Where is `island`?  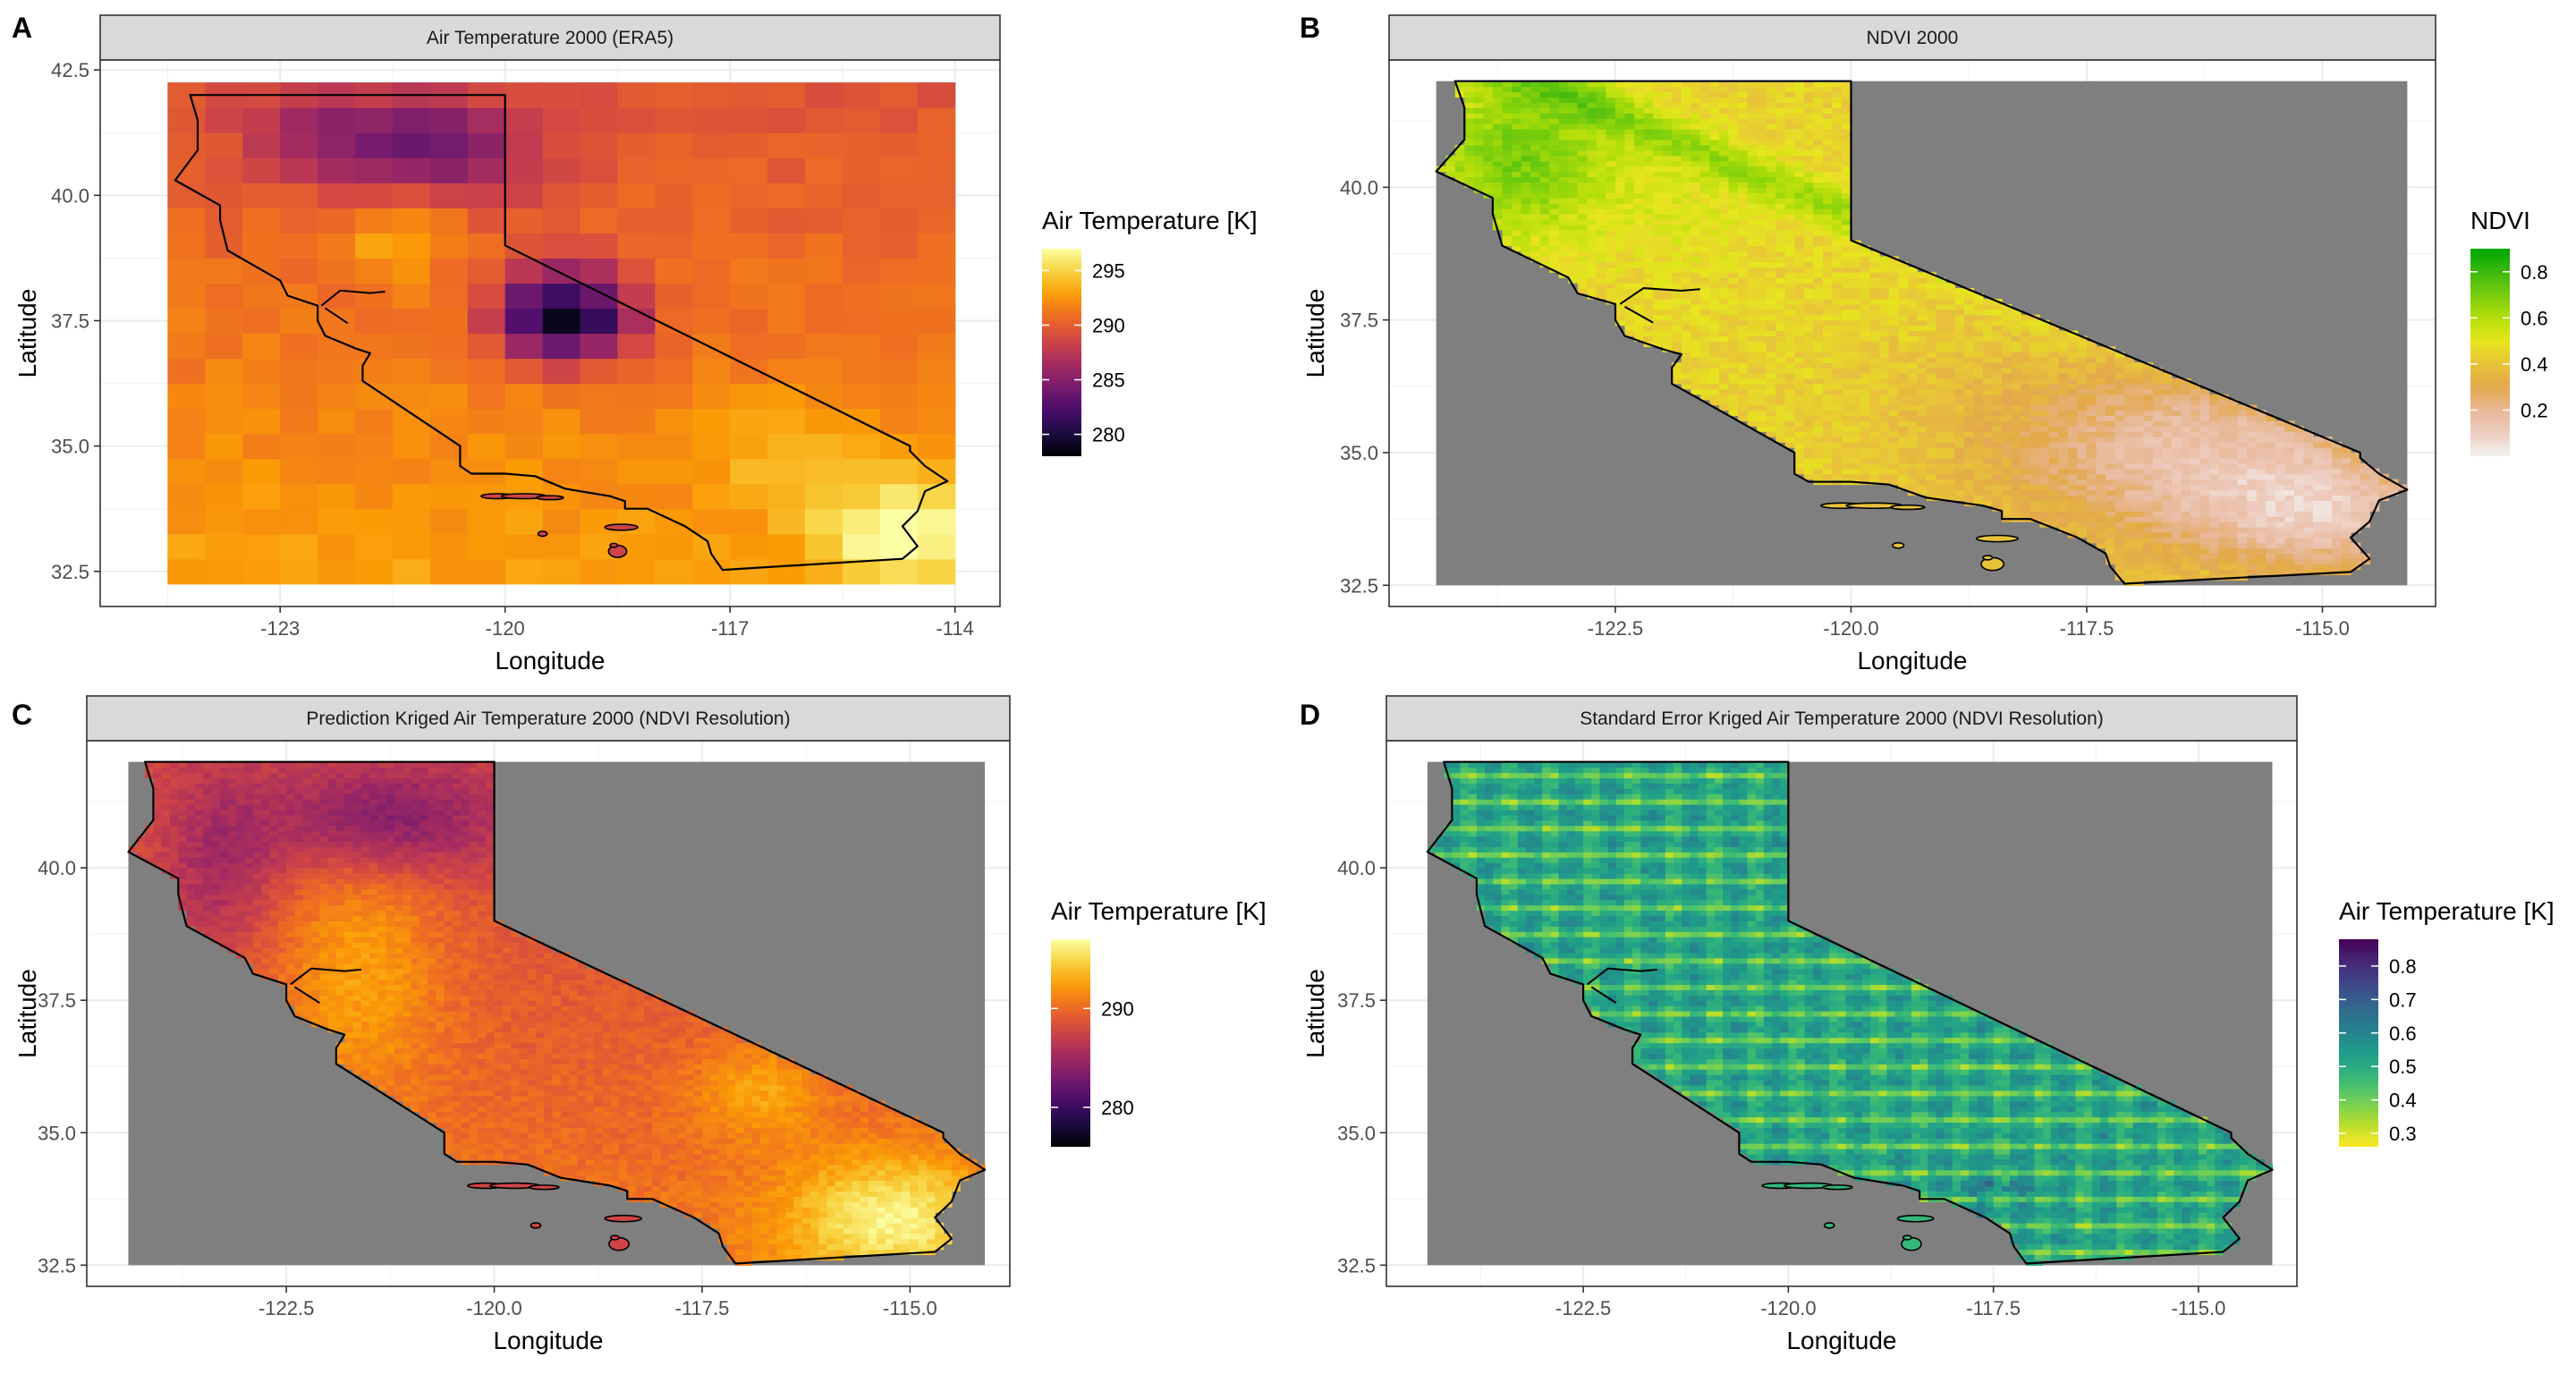 island is located at coordinates (1988, 558).